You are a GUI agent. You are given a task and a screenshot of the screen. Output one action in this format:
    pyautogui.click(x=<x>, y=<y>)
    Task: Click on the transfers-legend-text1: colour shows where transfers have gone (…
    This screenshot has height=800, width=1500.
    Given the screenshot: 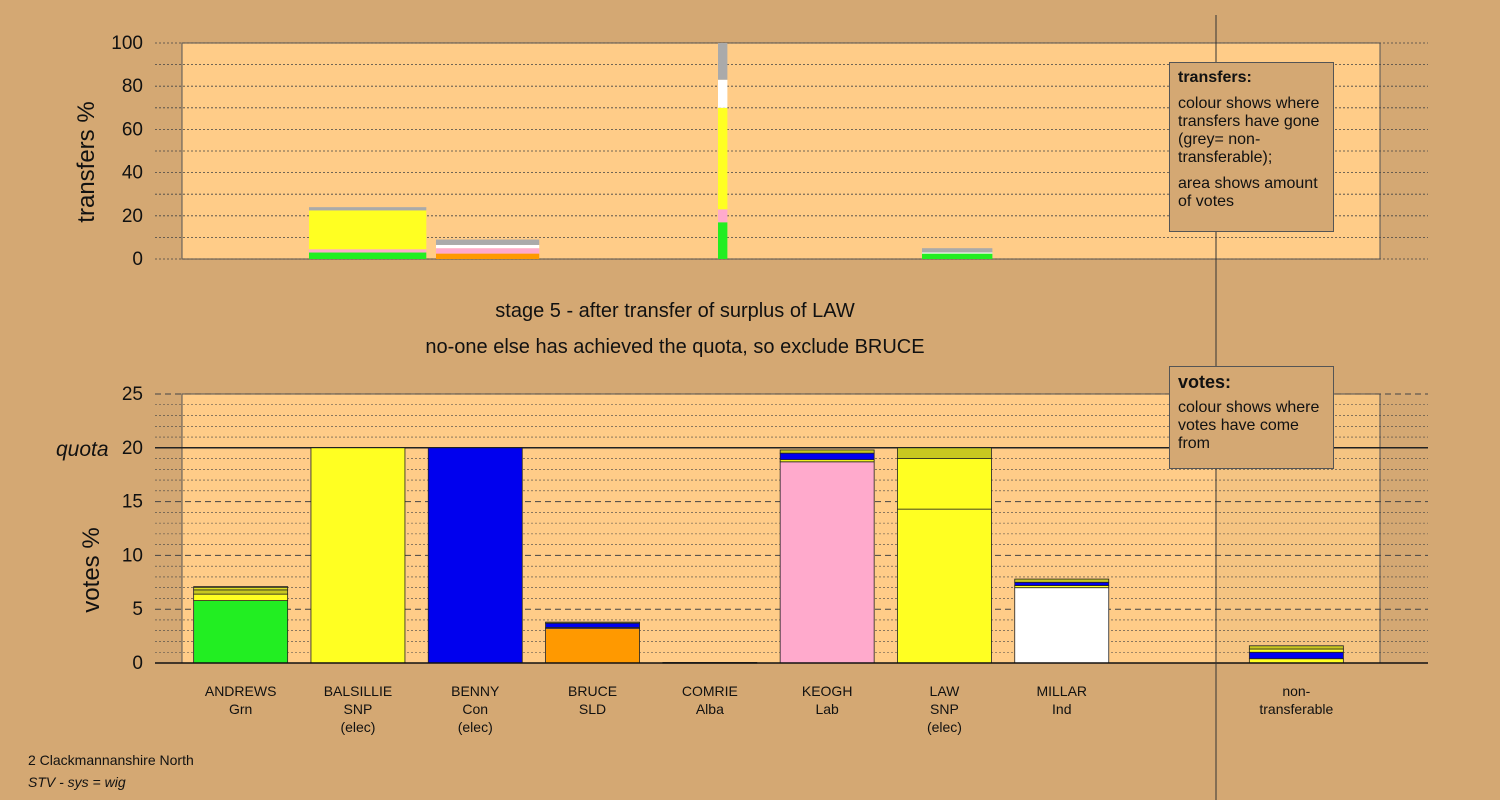 What is the action you would take?
    pyautogui.click(x=1249, y=130)
    